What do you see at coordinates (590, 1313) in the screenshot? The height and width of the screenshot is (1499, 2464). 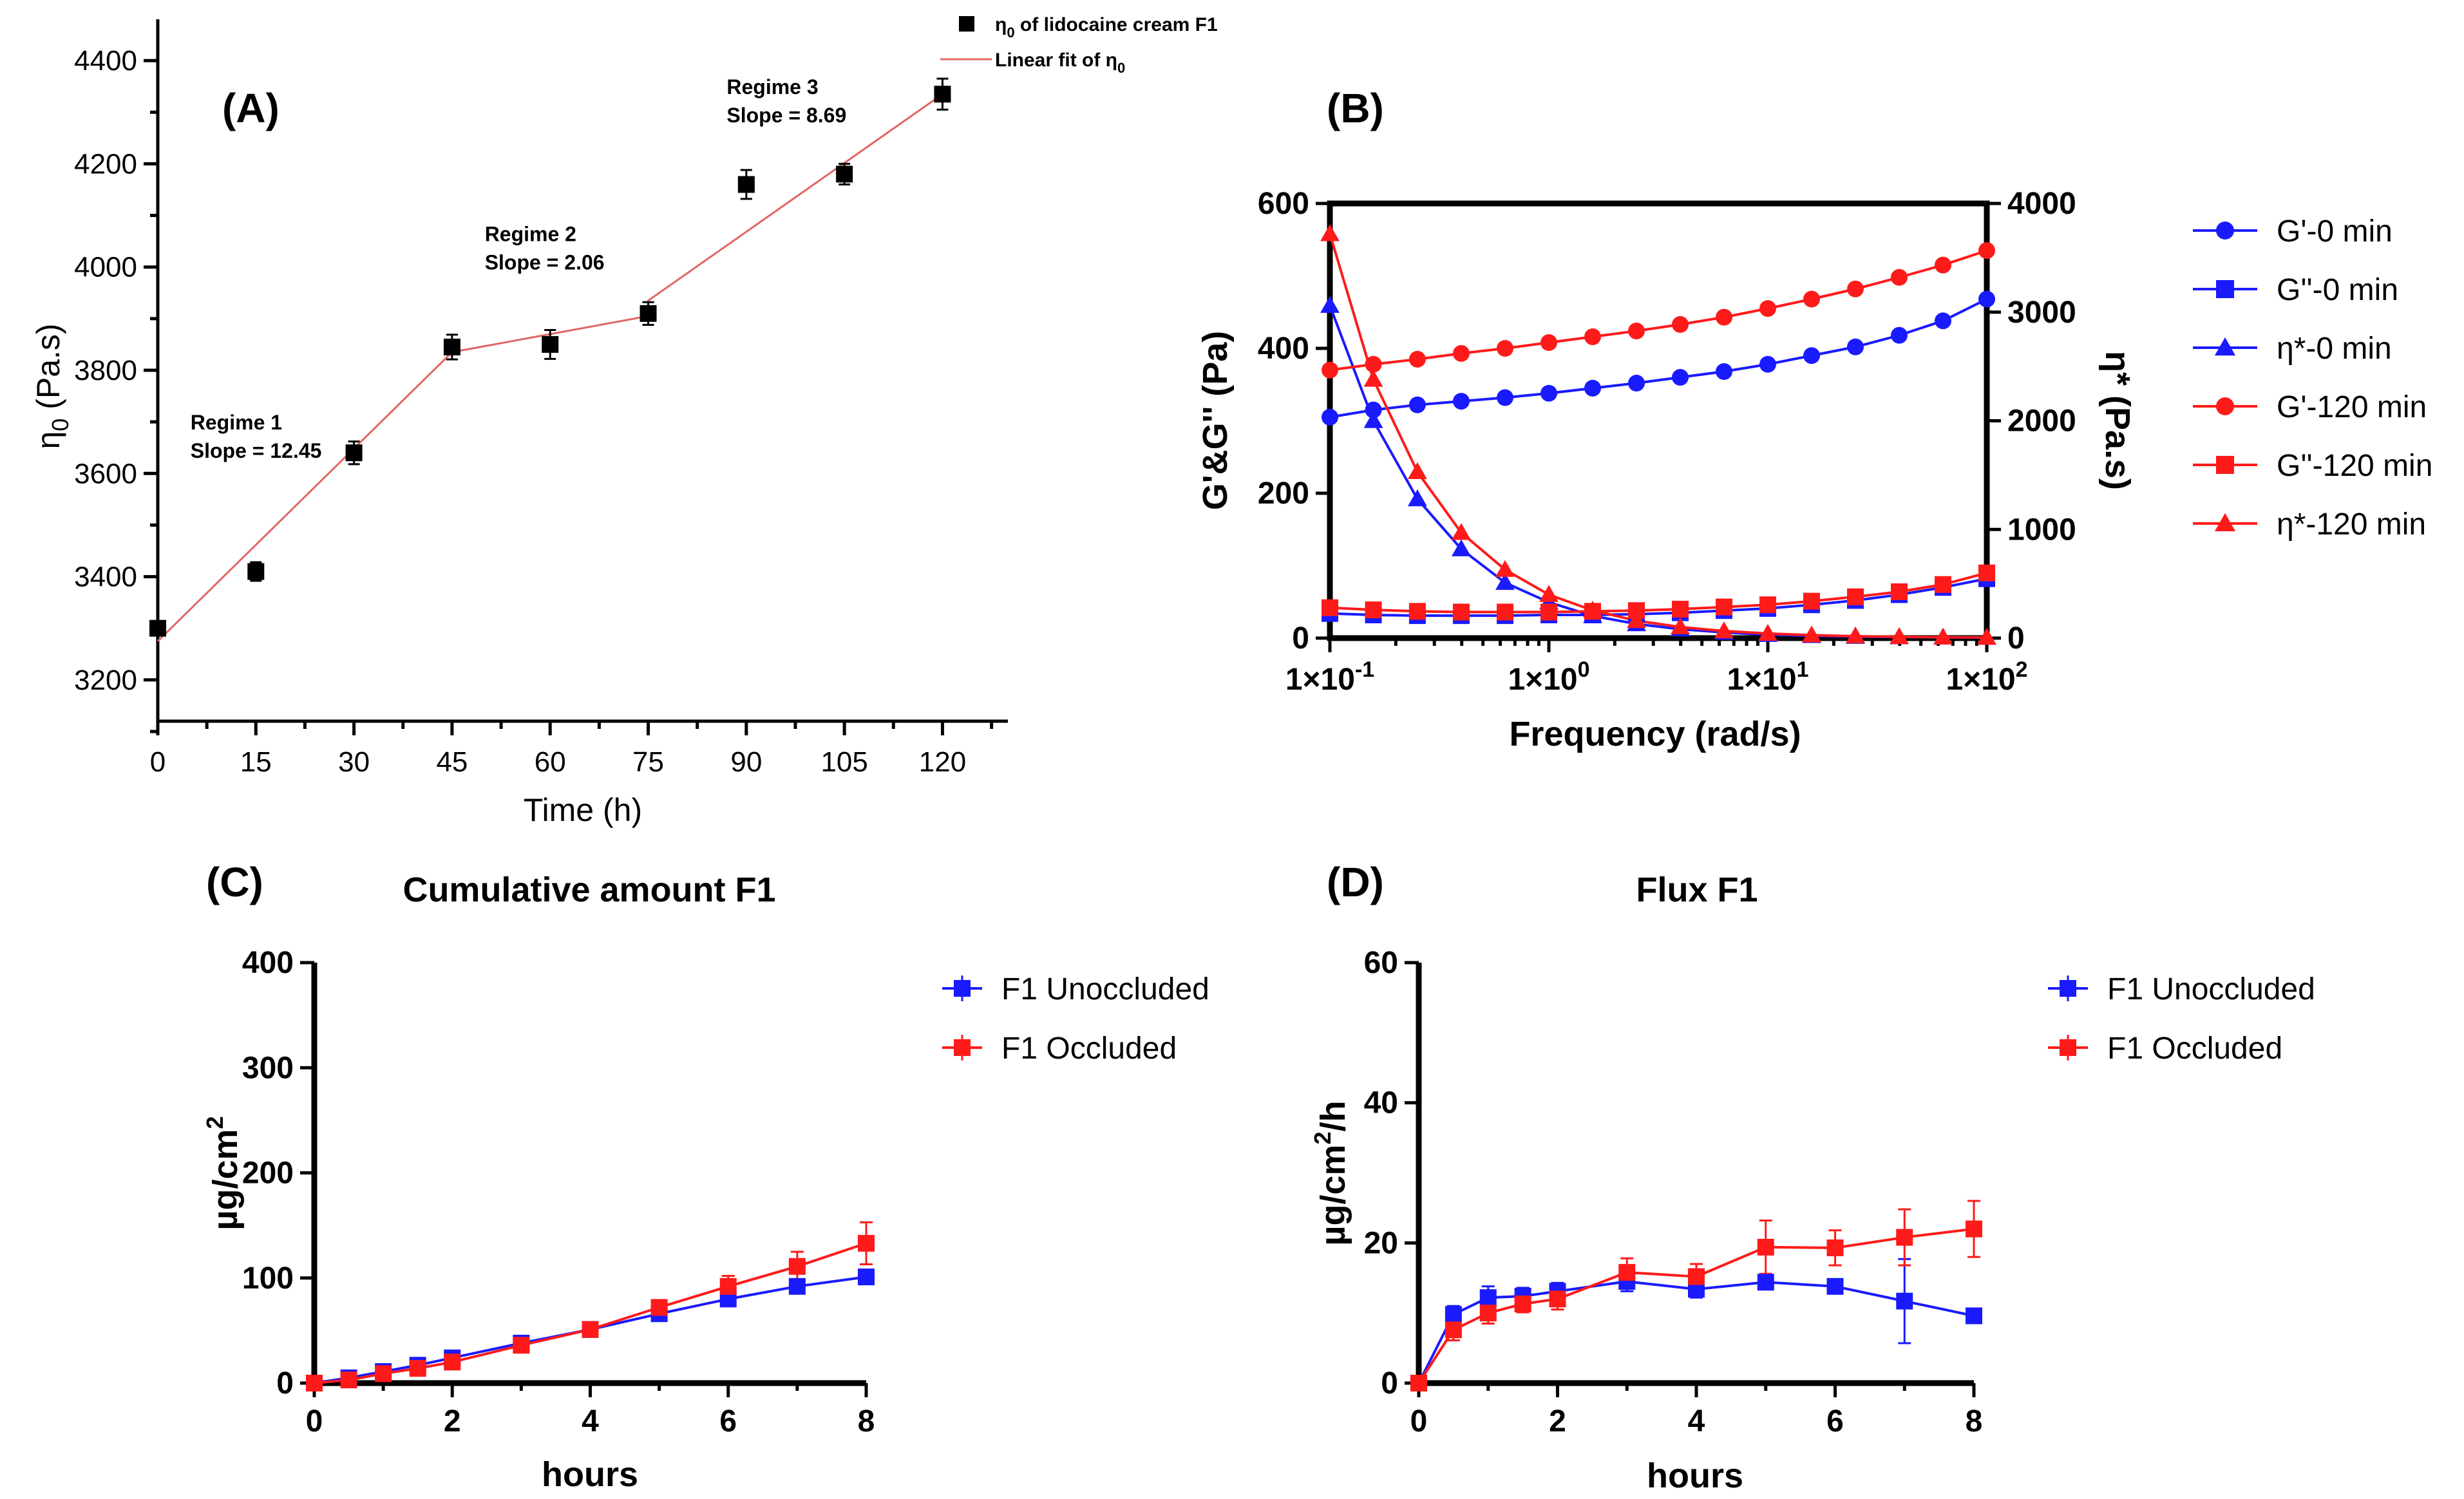 I see `panel-c-series-line` at bounding box center [590, 1313].